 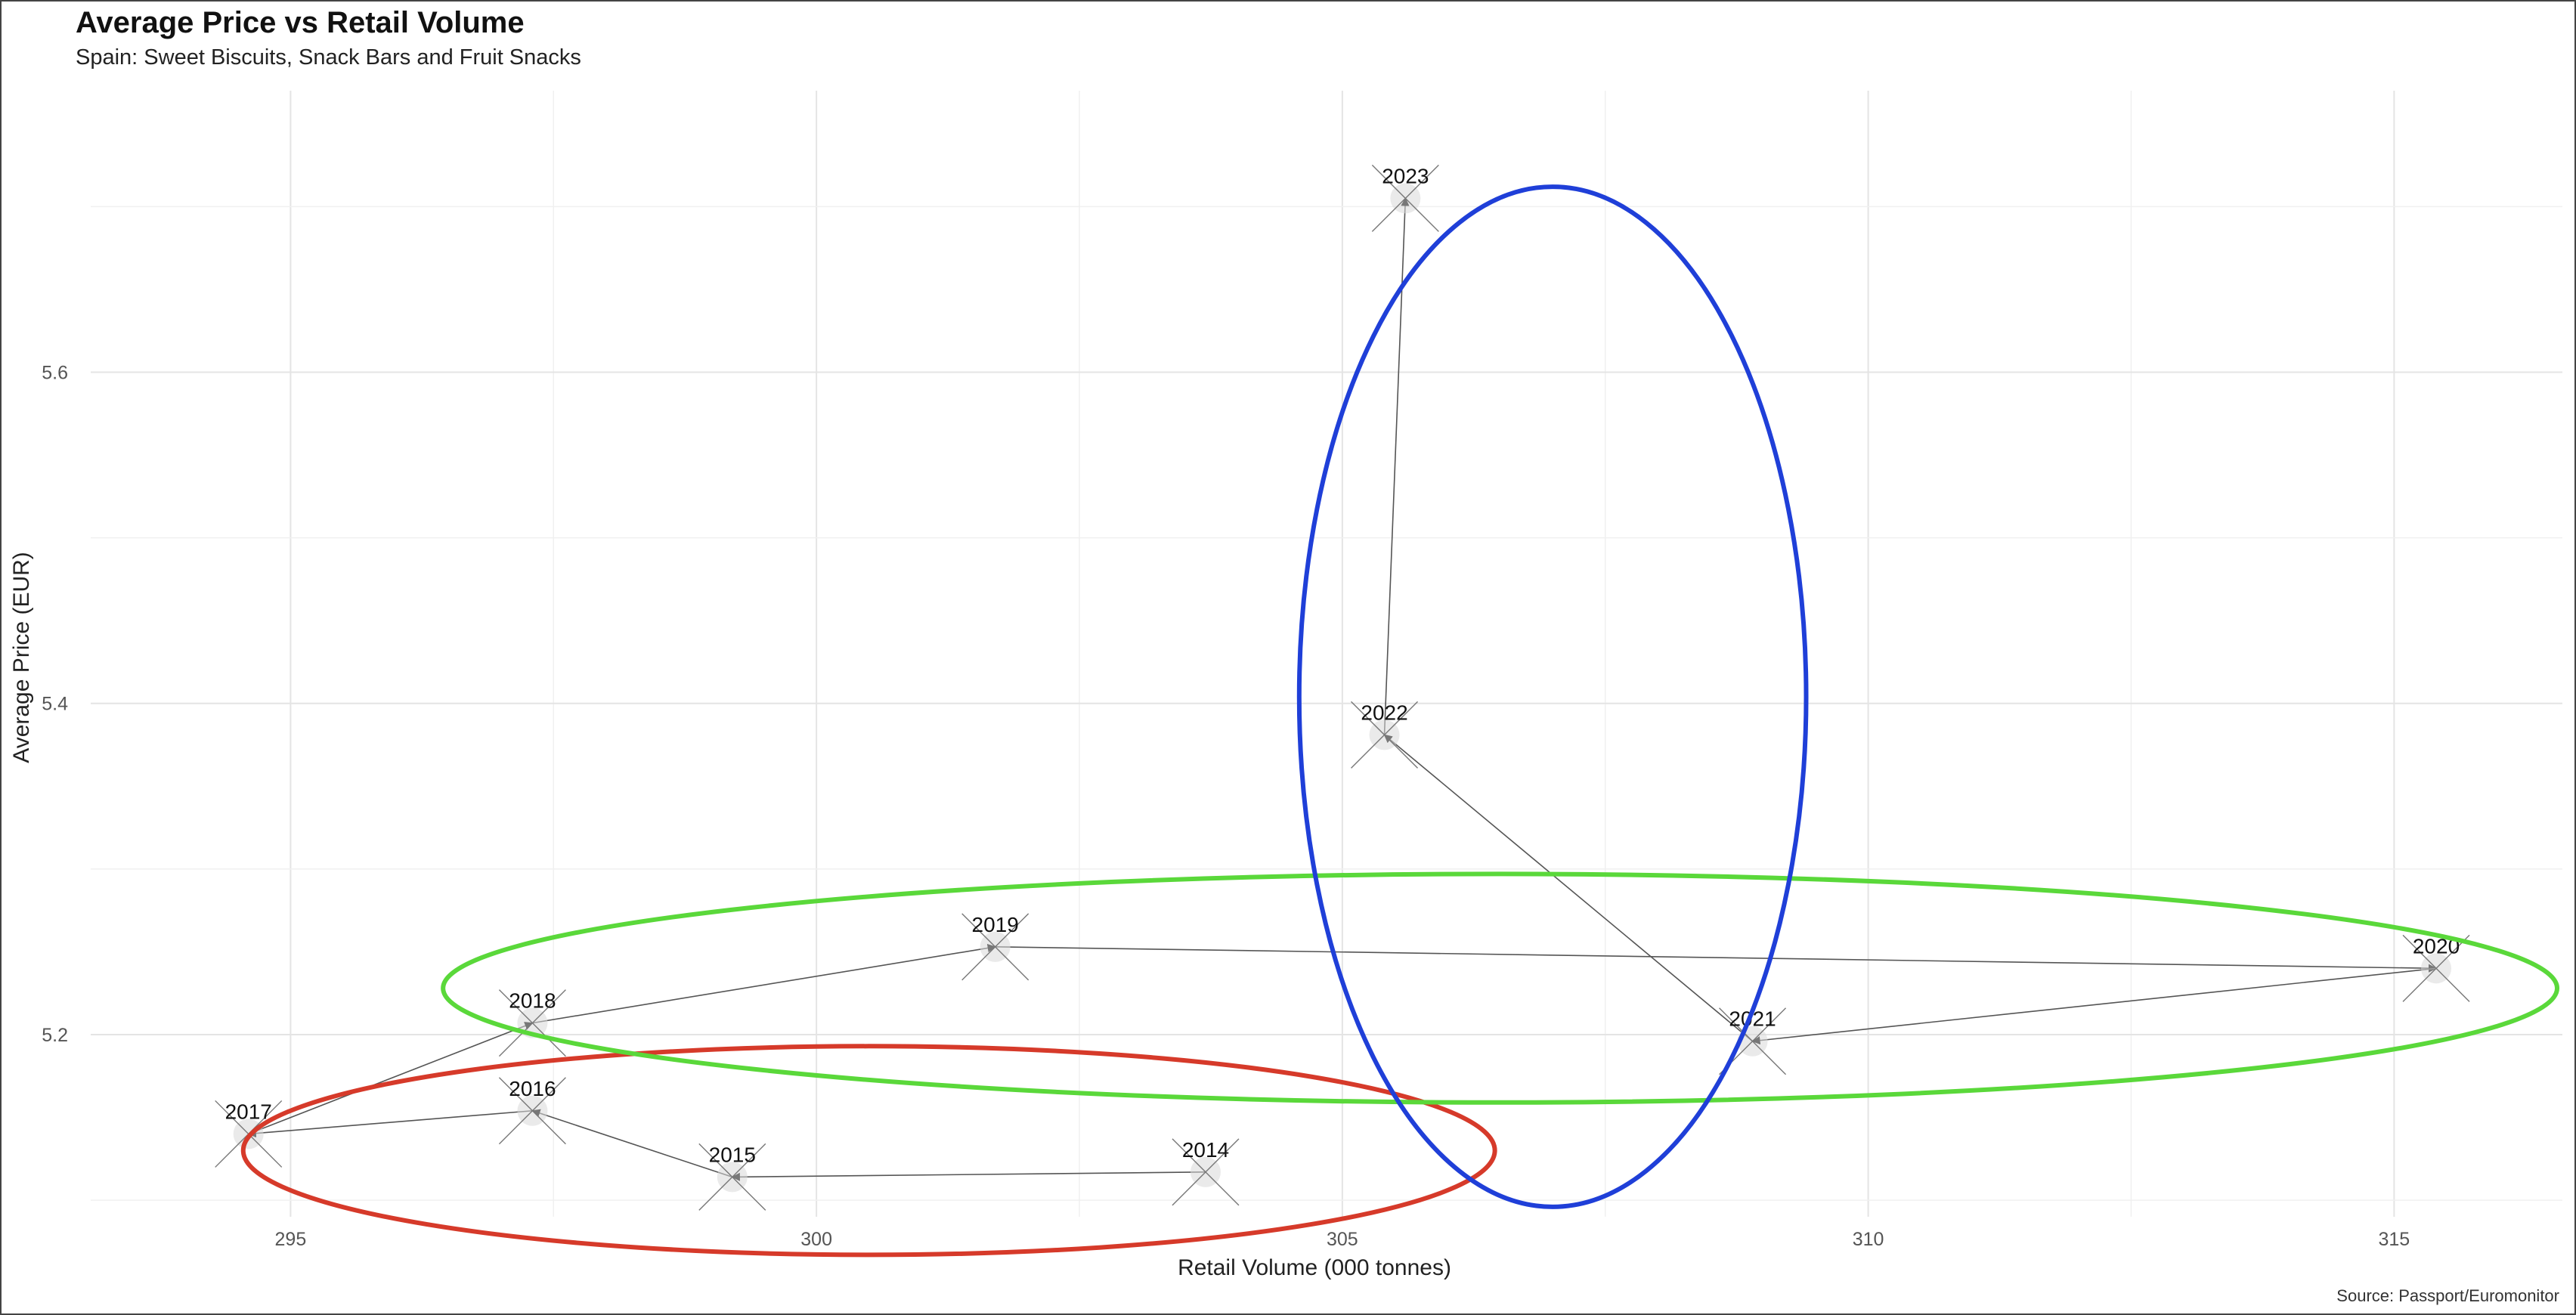 What do you see at coordinates (1314, 1267) in the screenshot?
I see `x-axis-title: Retail Volume (000 tonnes)` at bounding box center [1314, 1267].